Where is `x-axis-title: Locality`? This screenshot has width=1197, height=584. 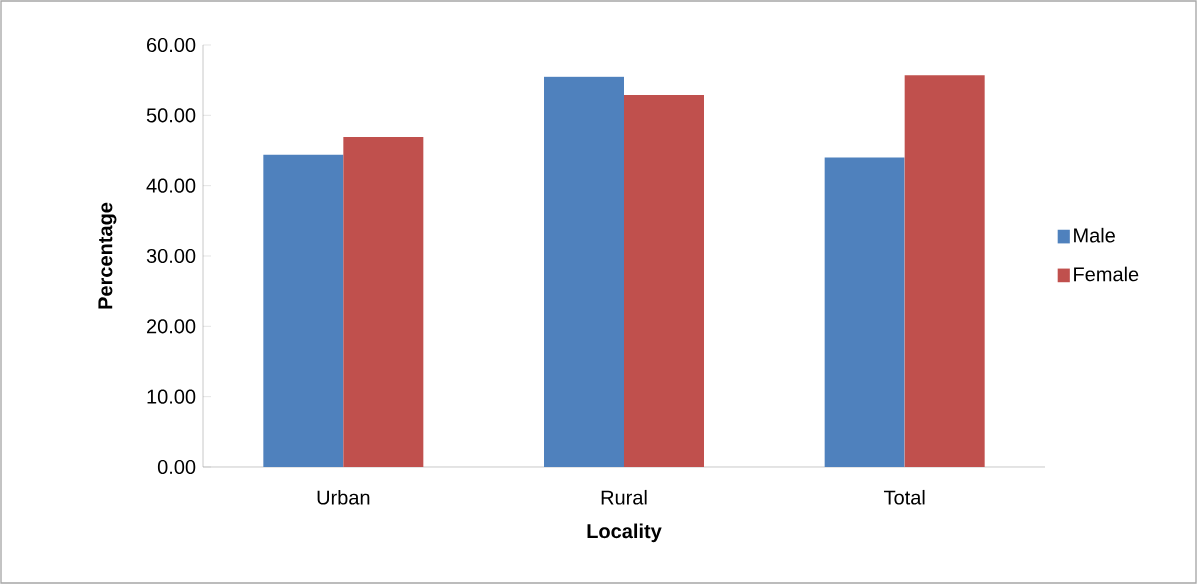
x-axis-title: Locality is located at coordinates (624, 533).